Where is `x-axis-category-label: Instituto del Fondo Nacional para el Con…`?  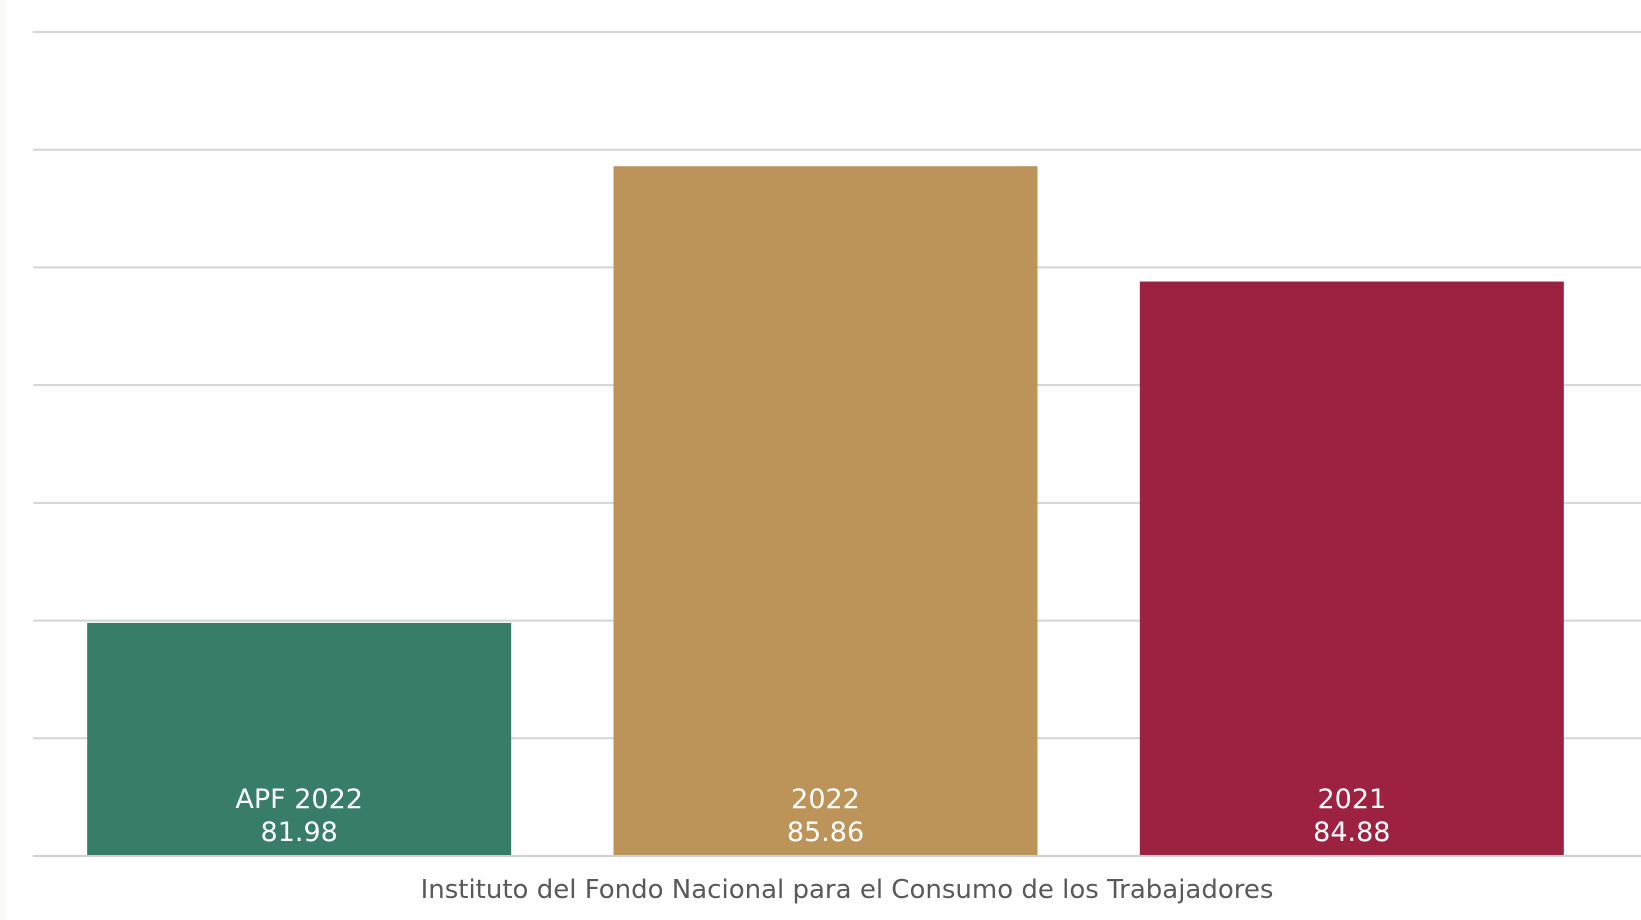 x-axis-category-label: Instituto del Fondo Nacional para el Con… is located at coordinates (847, 890).